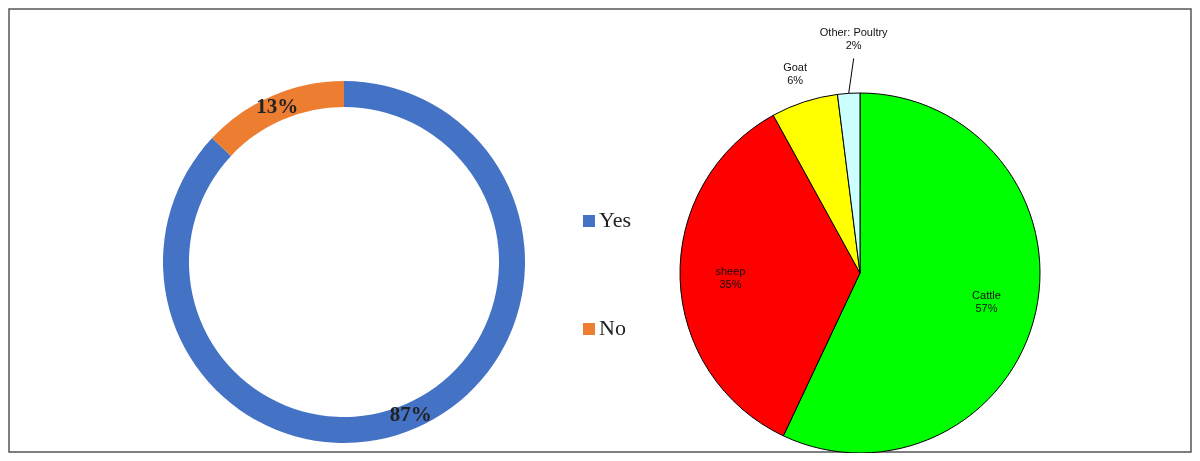 This screenshot has height=461, width=1200. Describe the element at coordinates (795, 80) in the screenshot. I see `data-label: 6%` at that location.